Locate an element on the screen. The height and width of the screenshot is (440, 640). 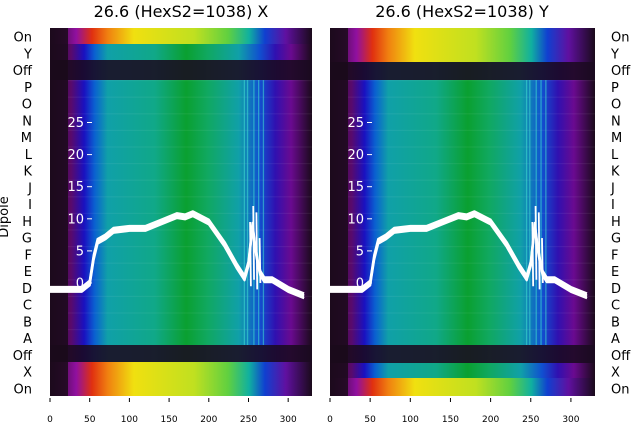
xtick-label: 0 is located at coordinates (330, 420).